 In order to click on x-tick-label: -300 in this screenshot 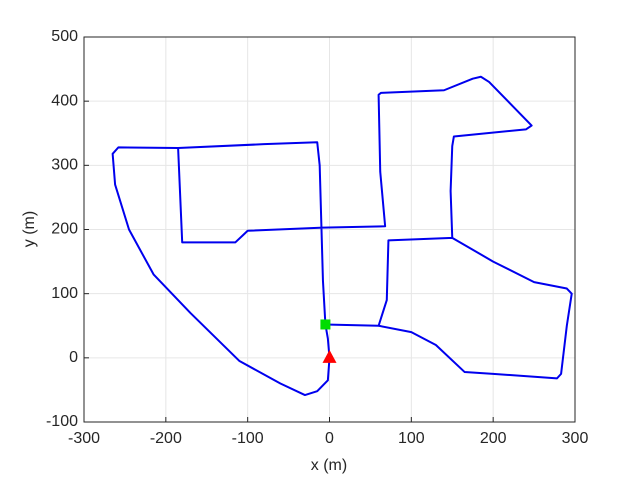, I will do `click(84, 438)`.